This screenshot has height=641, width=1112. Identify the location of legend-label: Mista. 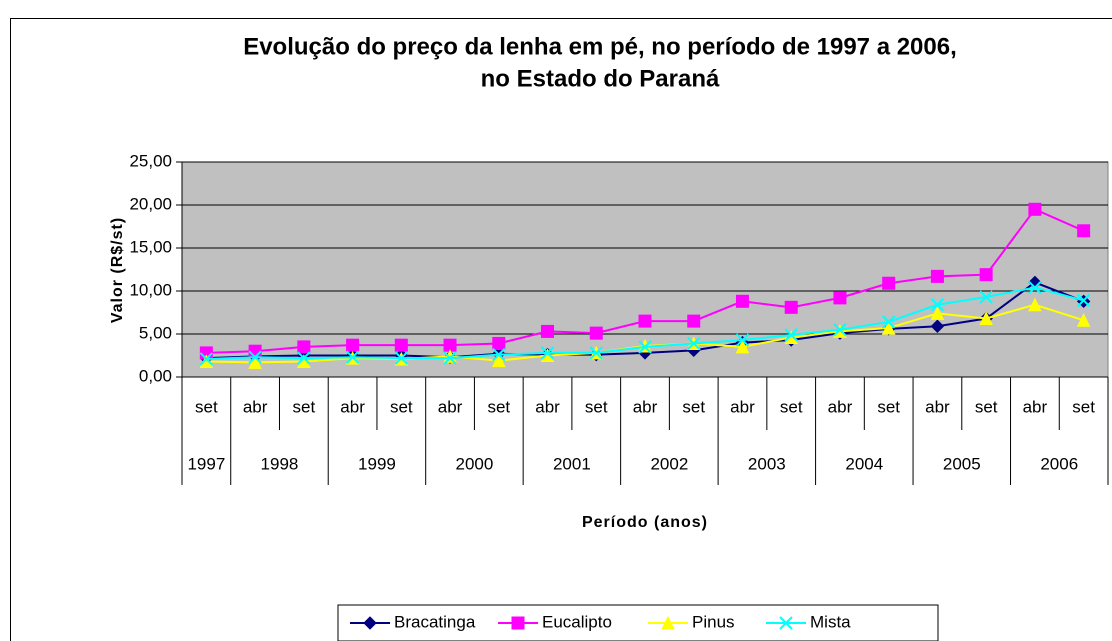
(830, 621).